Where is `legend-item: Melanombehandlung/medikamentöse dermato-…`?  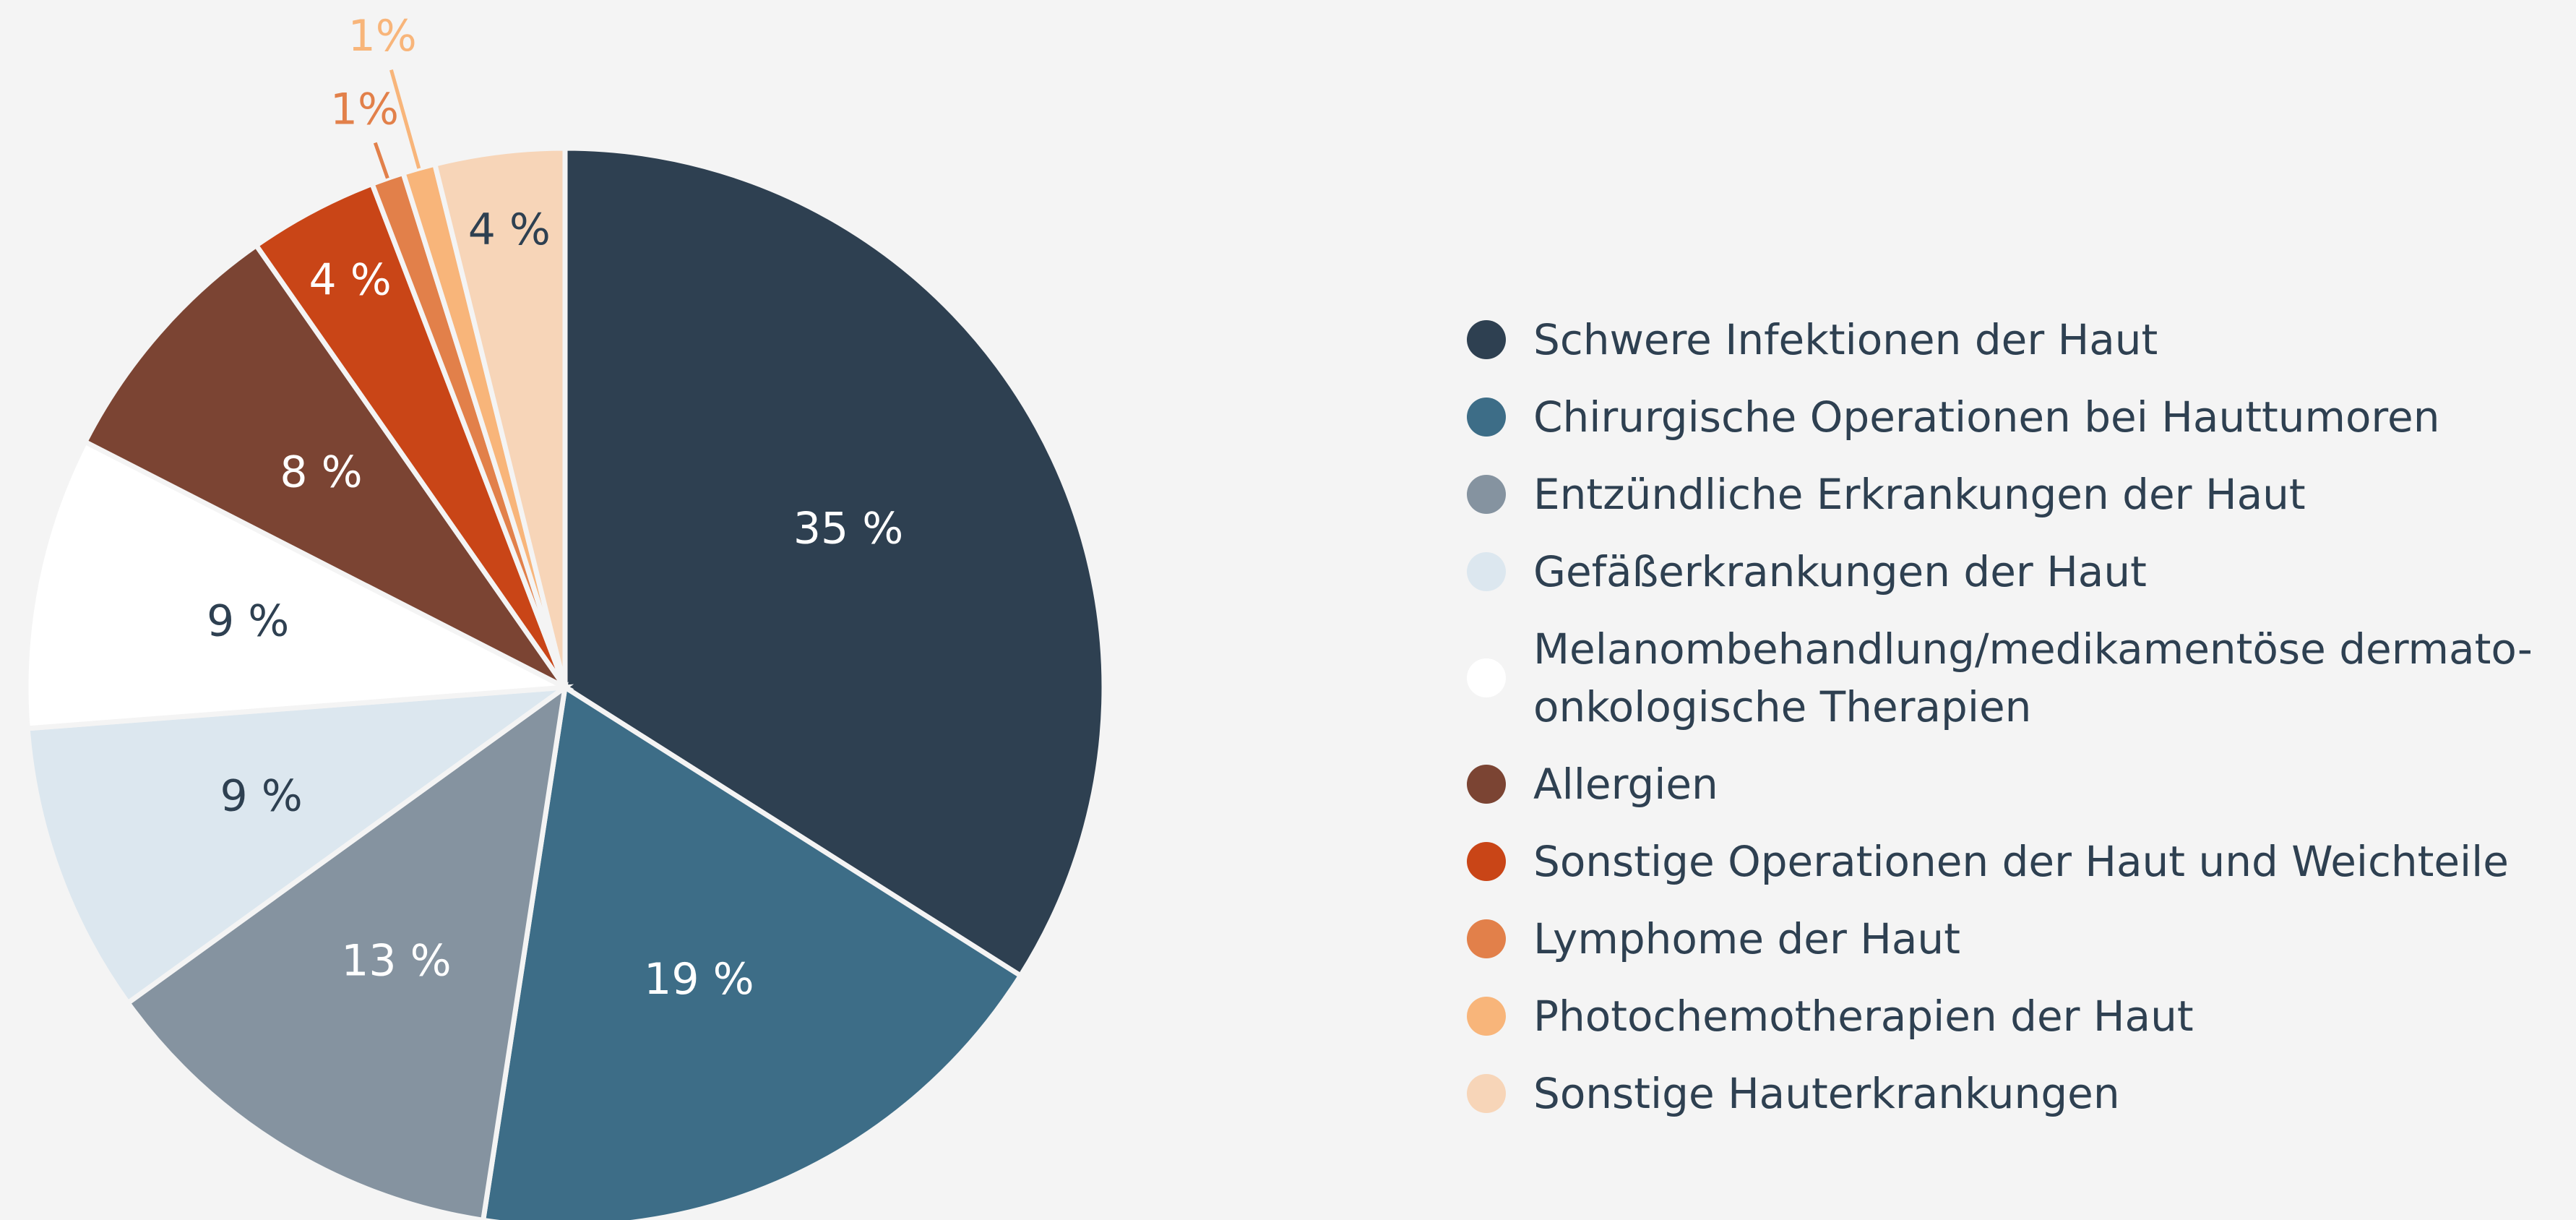 legend-item: Melanombehandlung/medikamentöse dermato-… is located at coordinates (2009, 678).